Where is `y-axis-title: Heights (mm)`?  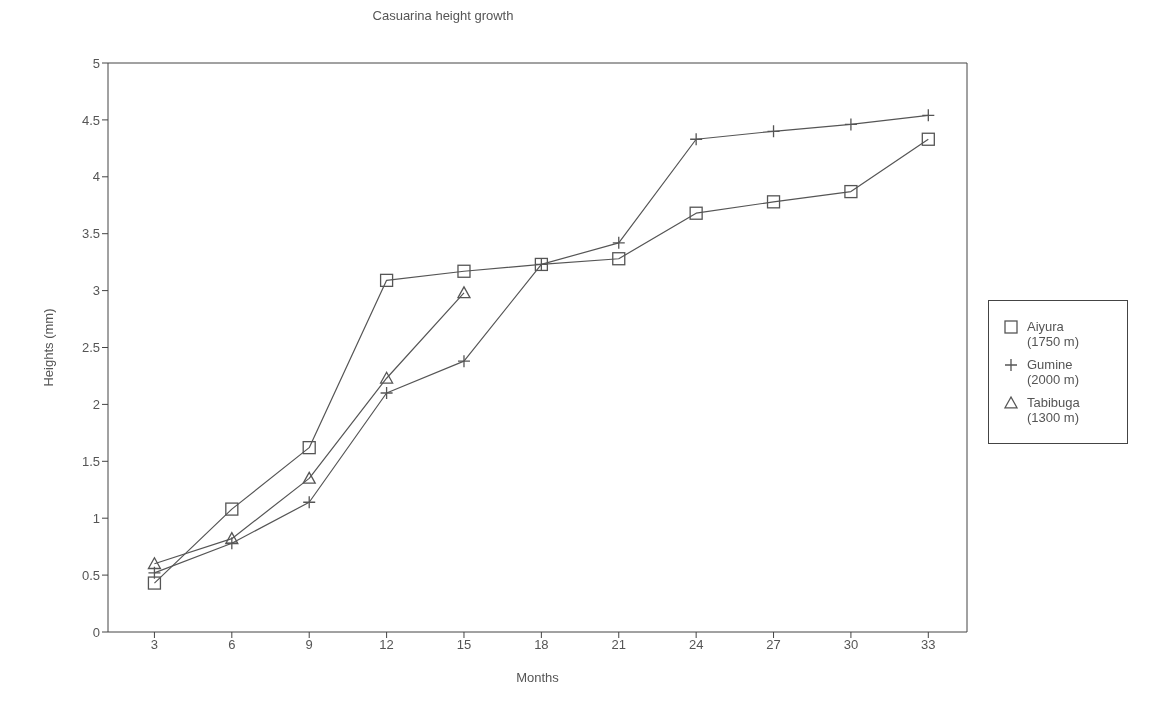
y-axis-title: Heights (mm) is located at coordinates (48, 347).